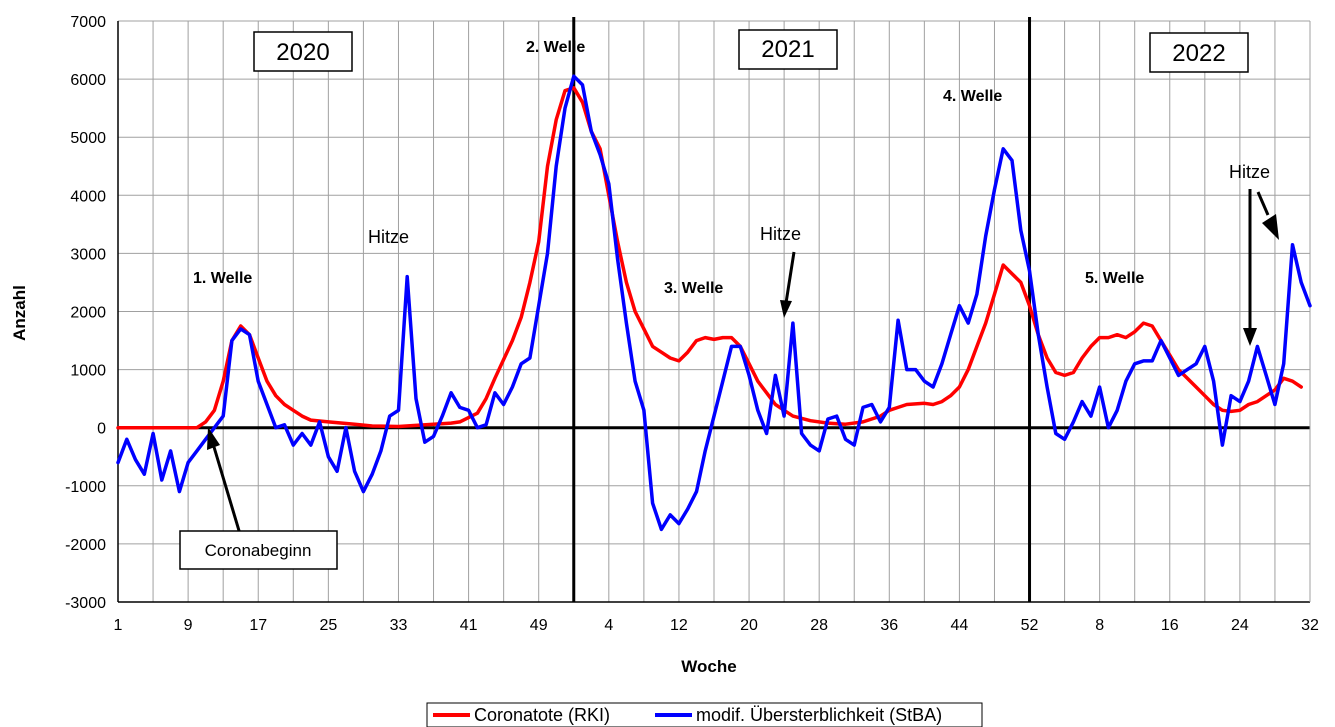  I want to click on x-tick-label: 1, so click(118, 625).